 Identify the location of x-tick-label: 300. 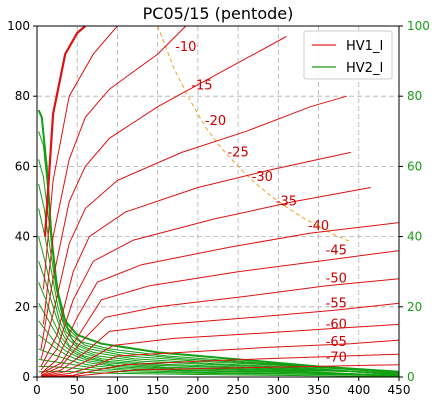
(278, 390).